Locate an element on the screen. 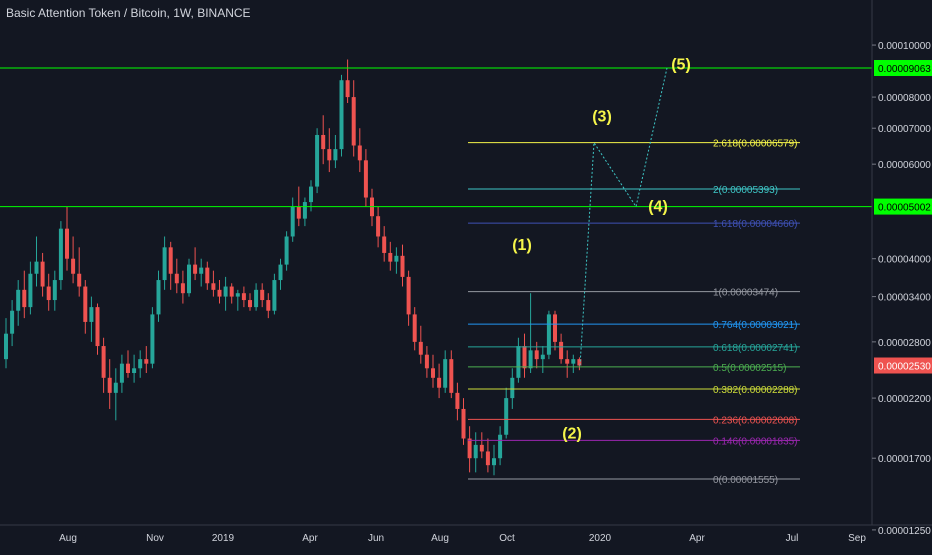 The height and width of the screenshot is (555, 932). fib-level-label: 0(0.00001555) is located at coordinates (745, 480).